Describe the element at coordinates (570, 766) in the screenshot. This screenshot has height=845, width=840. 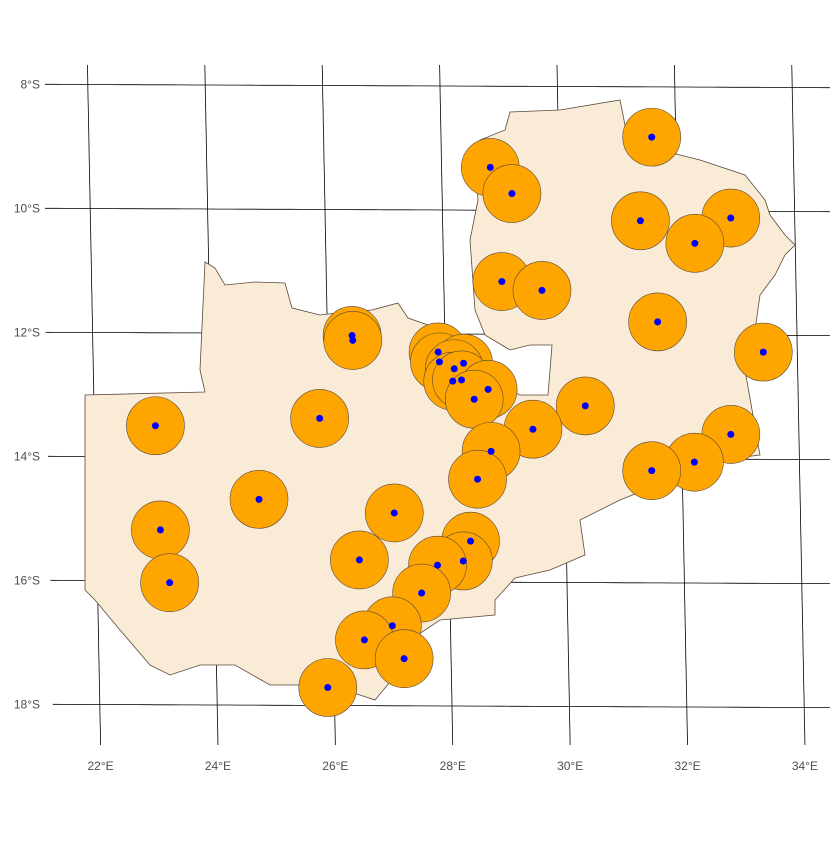
I see `lon-label: 30°E` at that location.